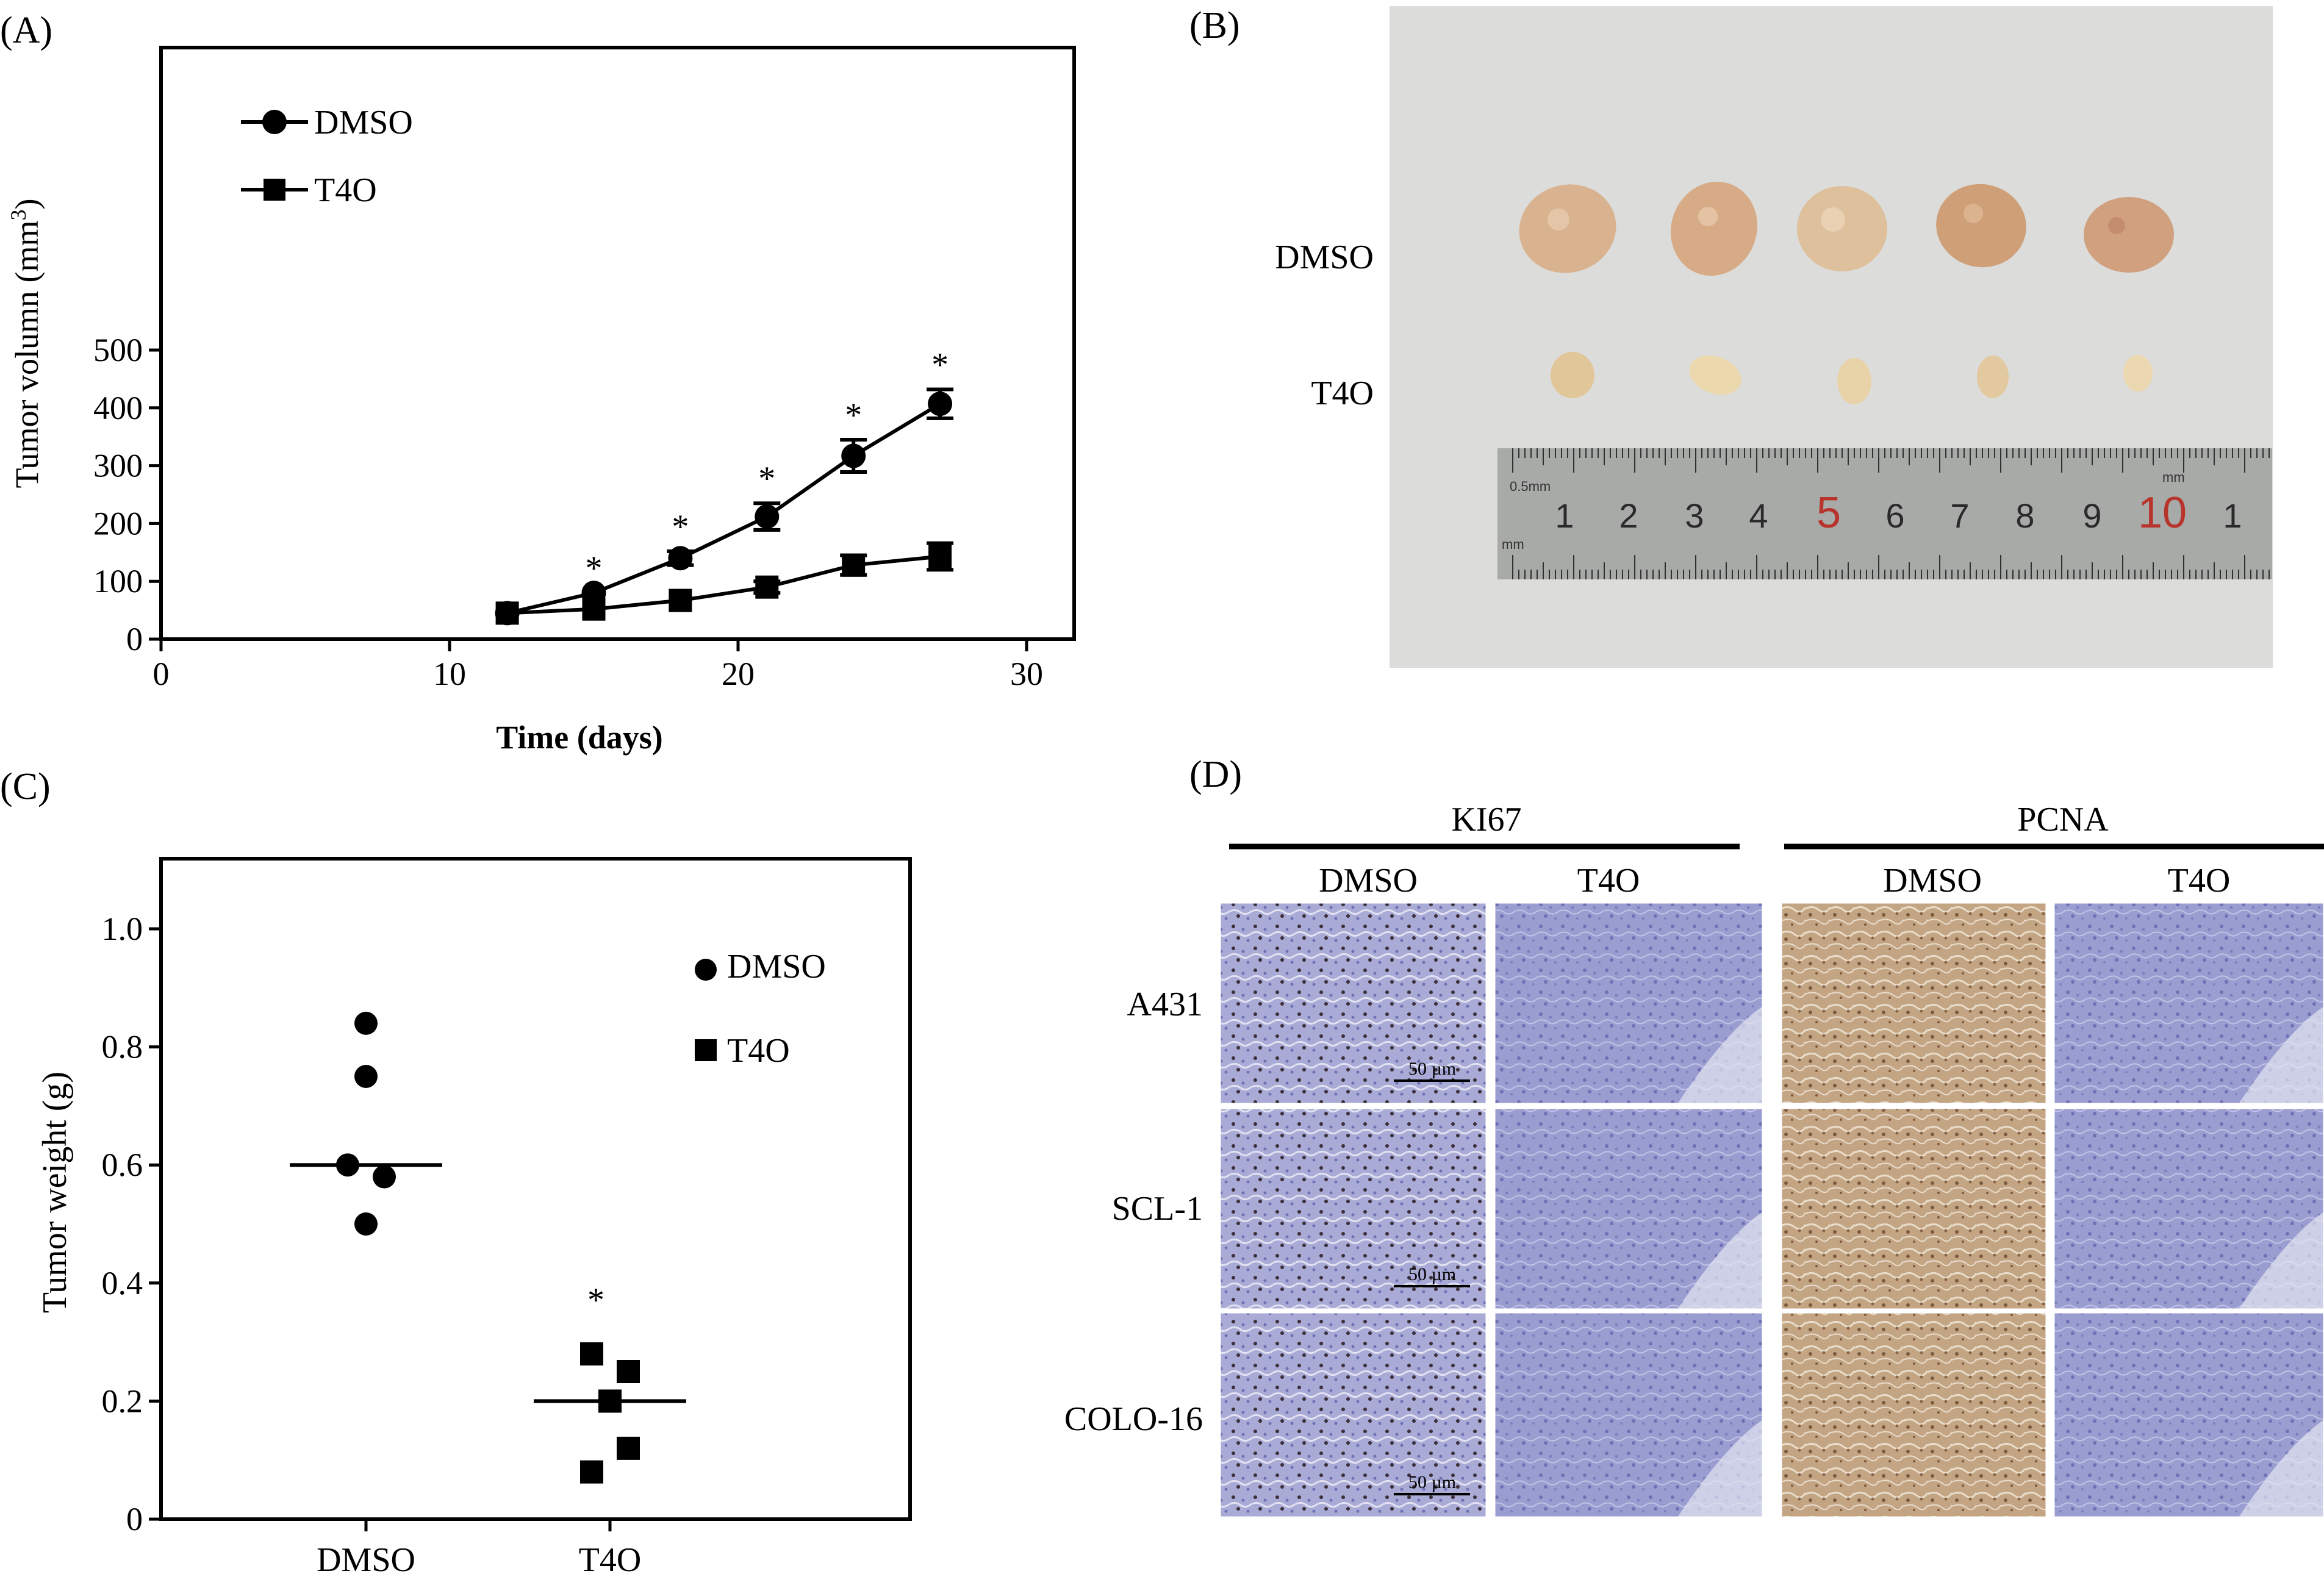 The height and width of the screenshot is (1582, 2324). Describe the element at coordinates (123, 1165) in the screenshot. I see `y-tick-label-c: 0.6` at that location.